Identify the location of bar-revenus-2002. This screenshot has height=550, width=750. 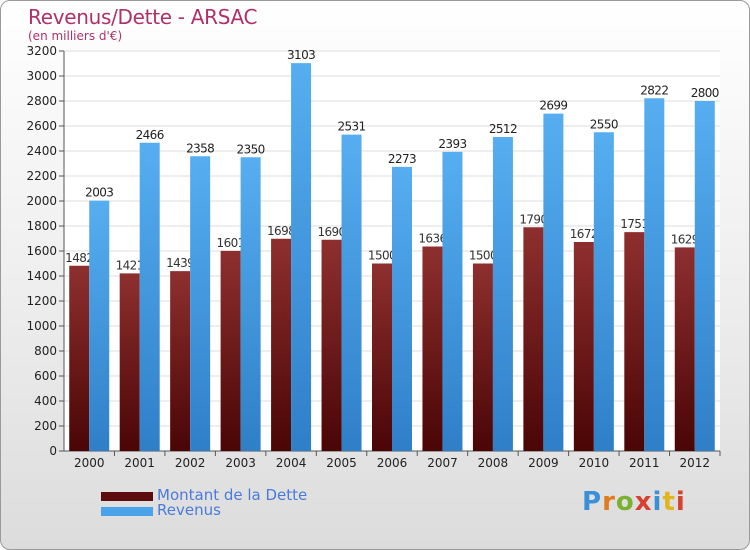
(200, 303).